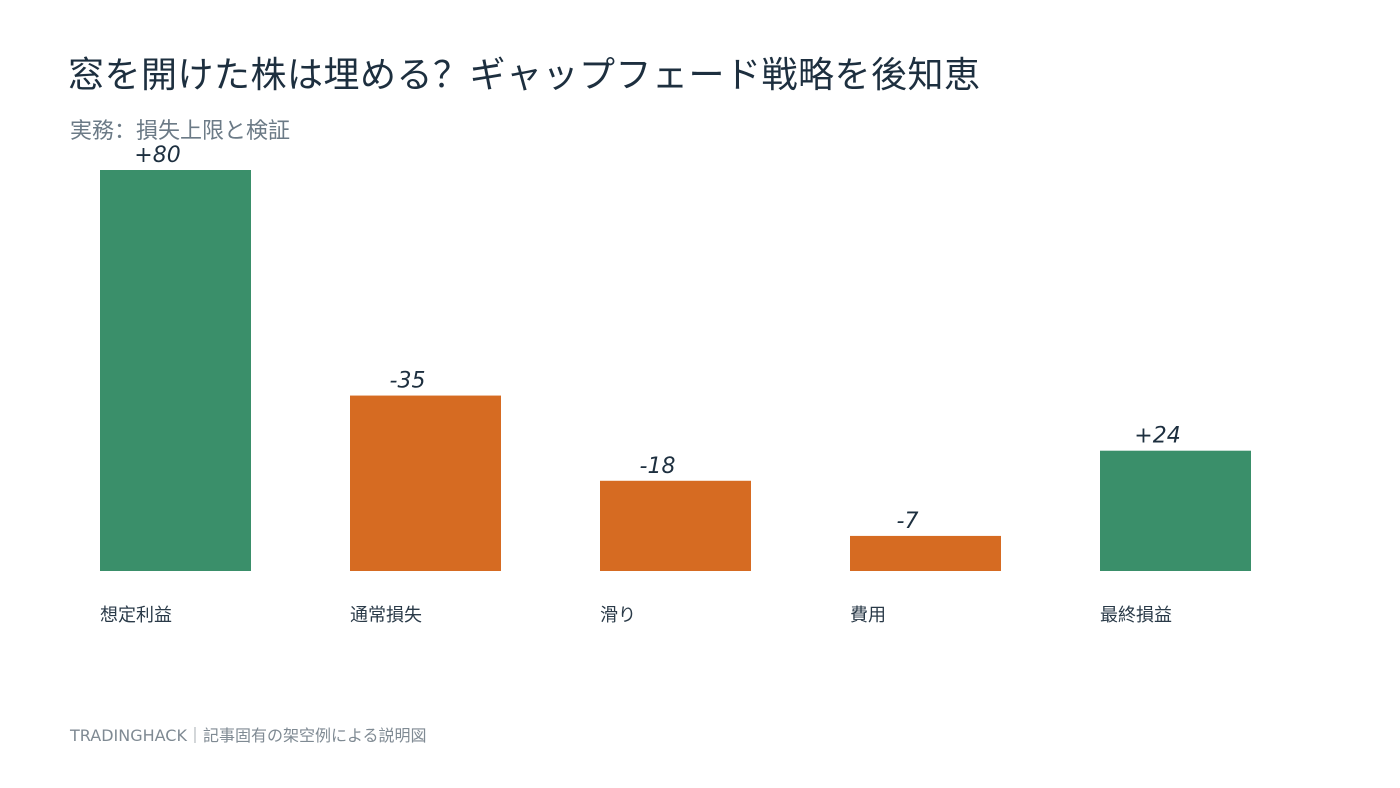 This screenshot has height=788, width=1400. I want to click on footer-credit: TRADINGHACK｜記事固有の架空例による説明図, so click(248, 735).